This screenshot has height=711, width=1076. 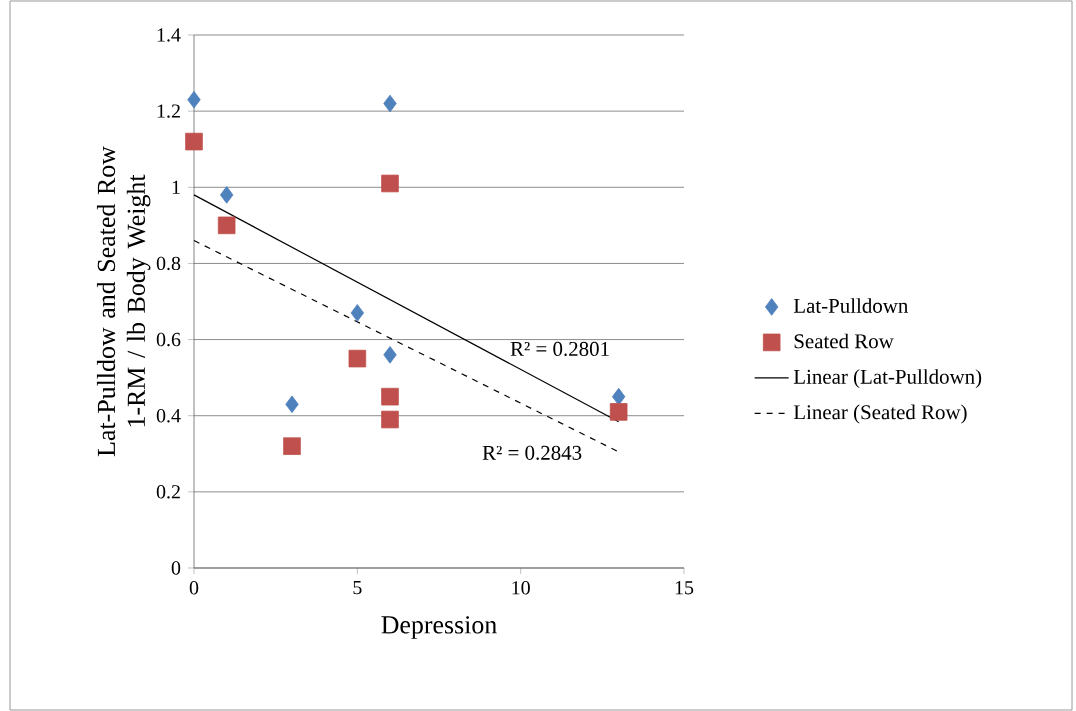 I want to click on x-axis-title: Depression, so click(x=439, y=627).